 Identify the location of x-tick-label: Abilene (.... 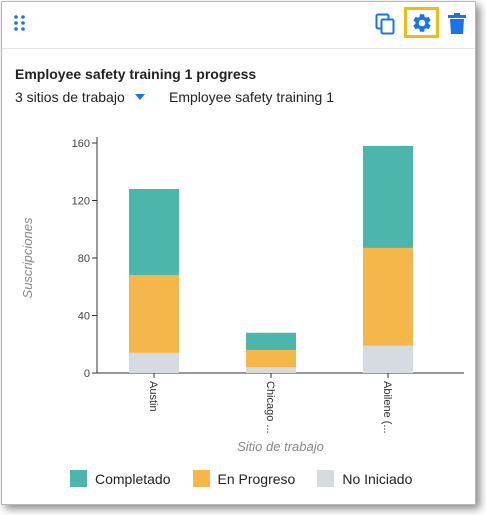
(387, 407).